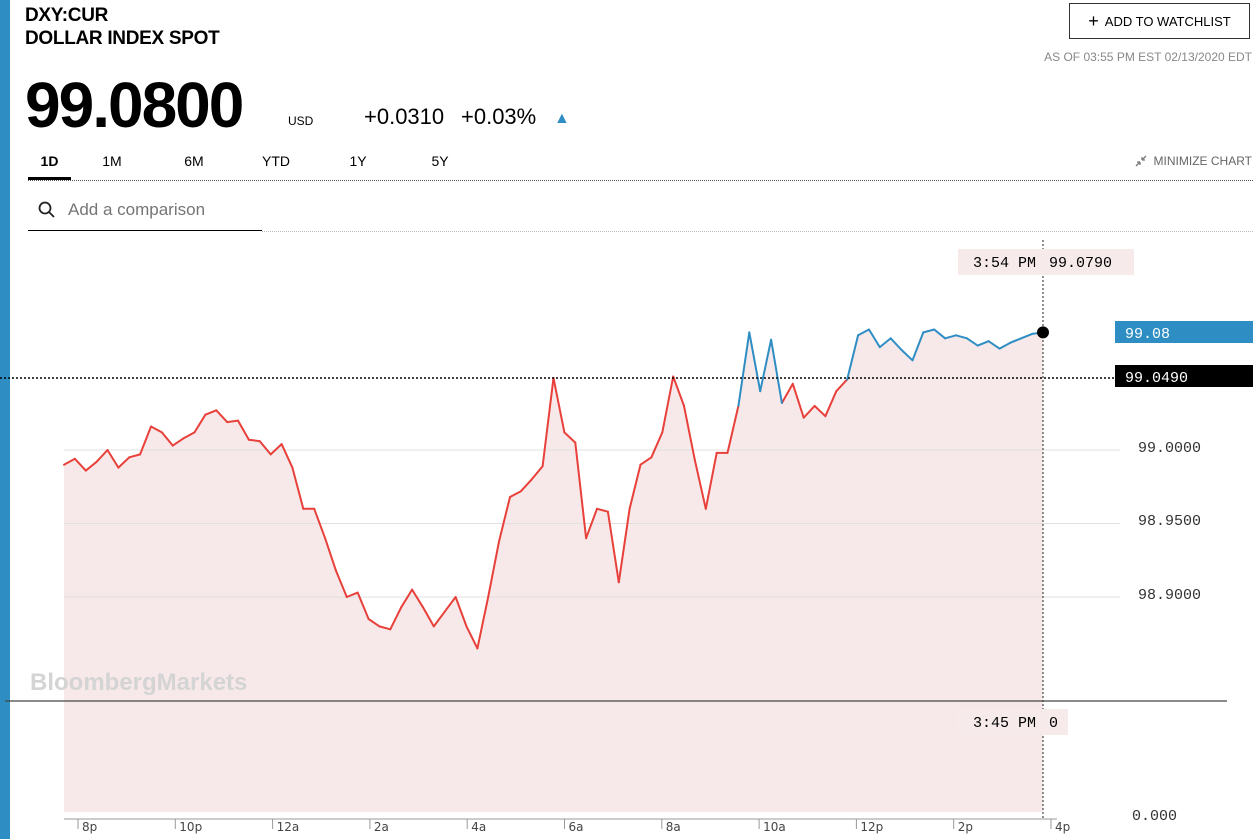  I want to click on bloomberg-watermark: BloombergMarkets, so click(138, 682).